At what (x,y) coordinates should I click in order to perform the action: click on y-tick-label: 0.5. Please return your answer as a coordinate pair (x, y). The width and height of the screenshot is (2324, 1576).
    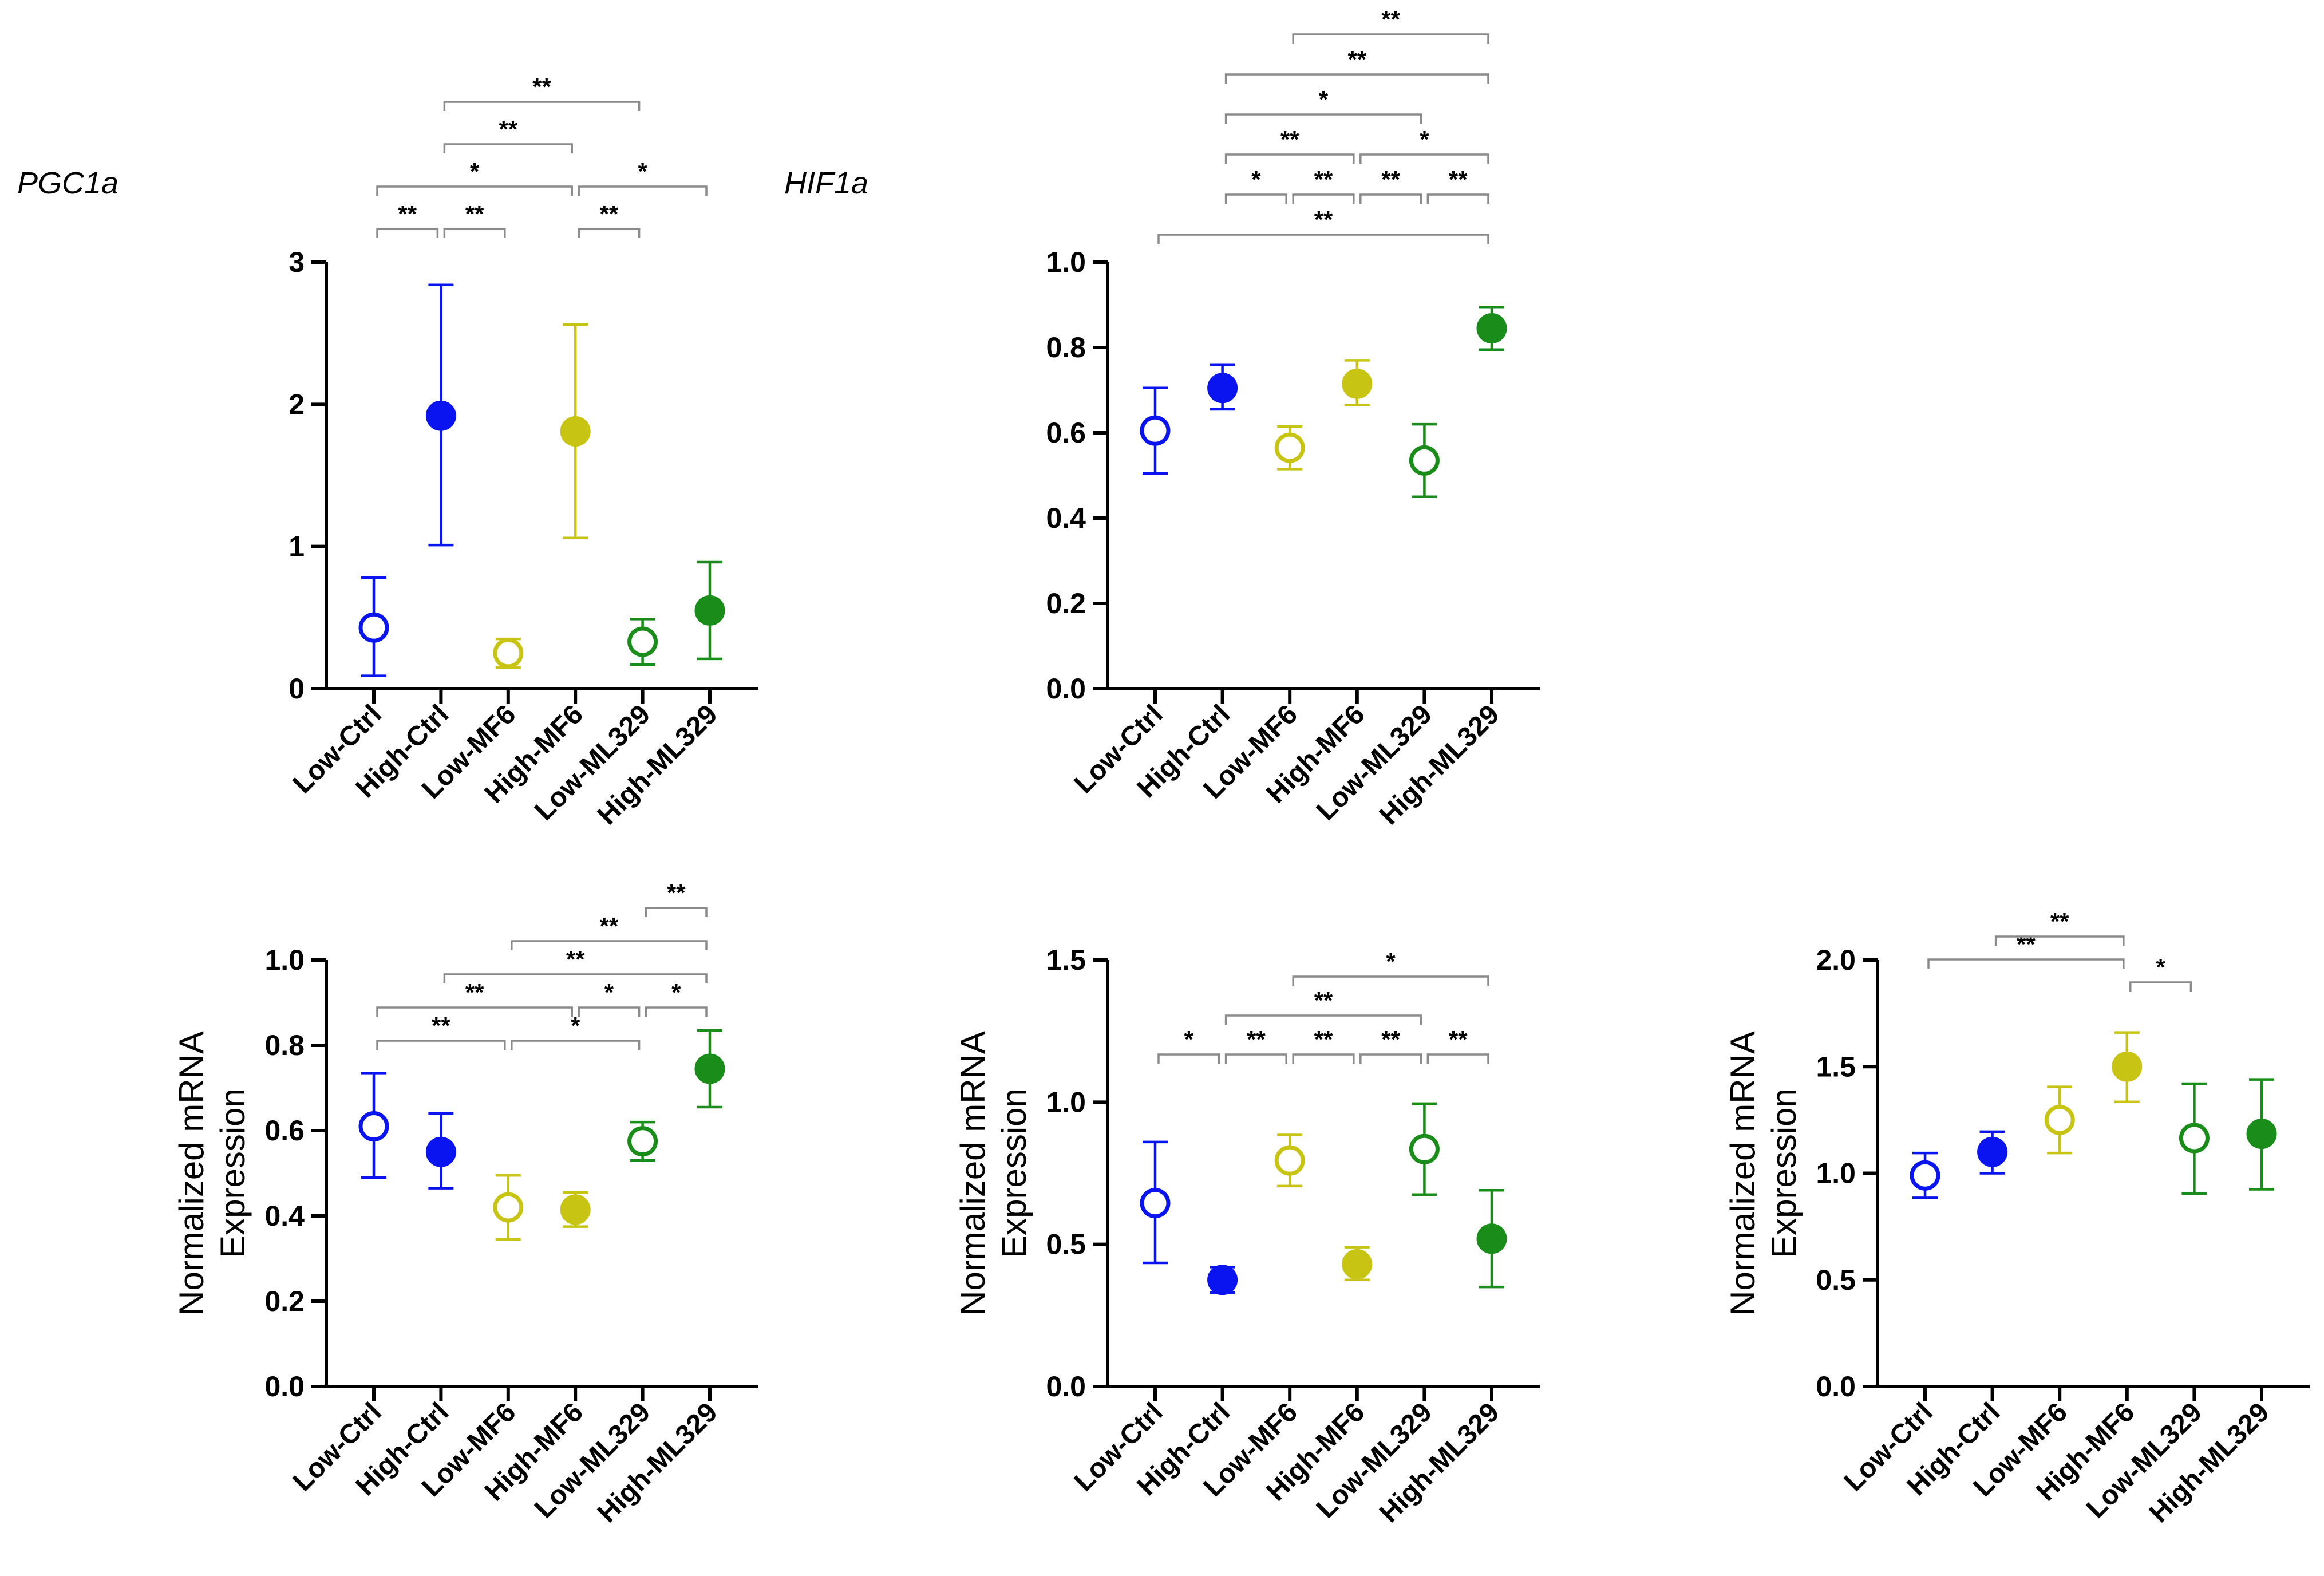
    Looking at the image, I should click on (1066, 1245).